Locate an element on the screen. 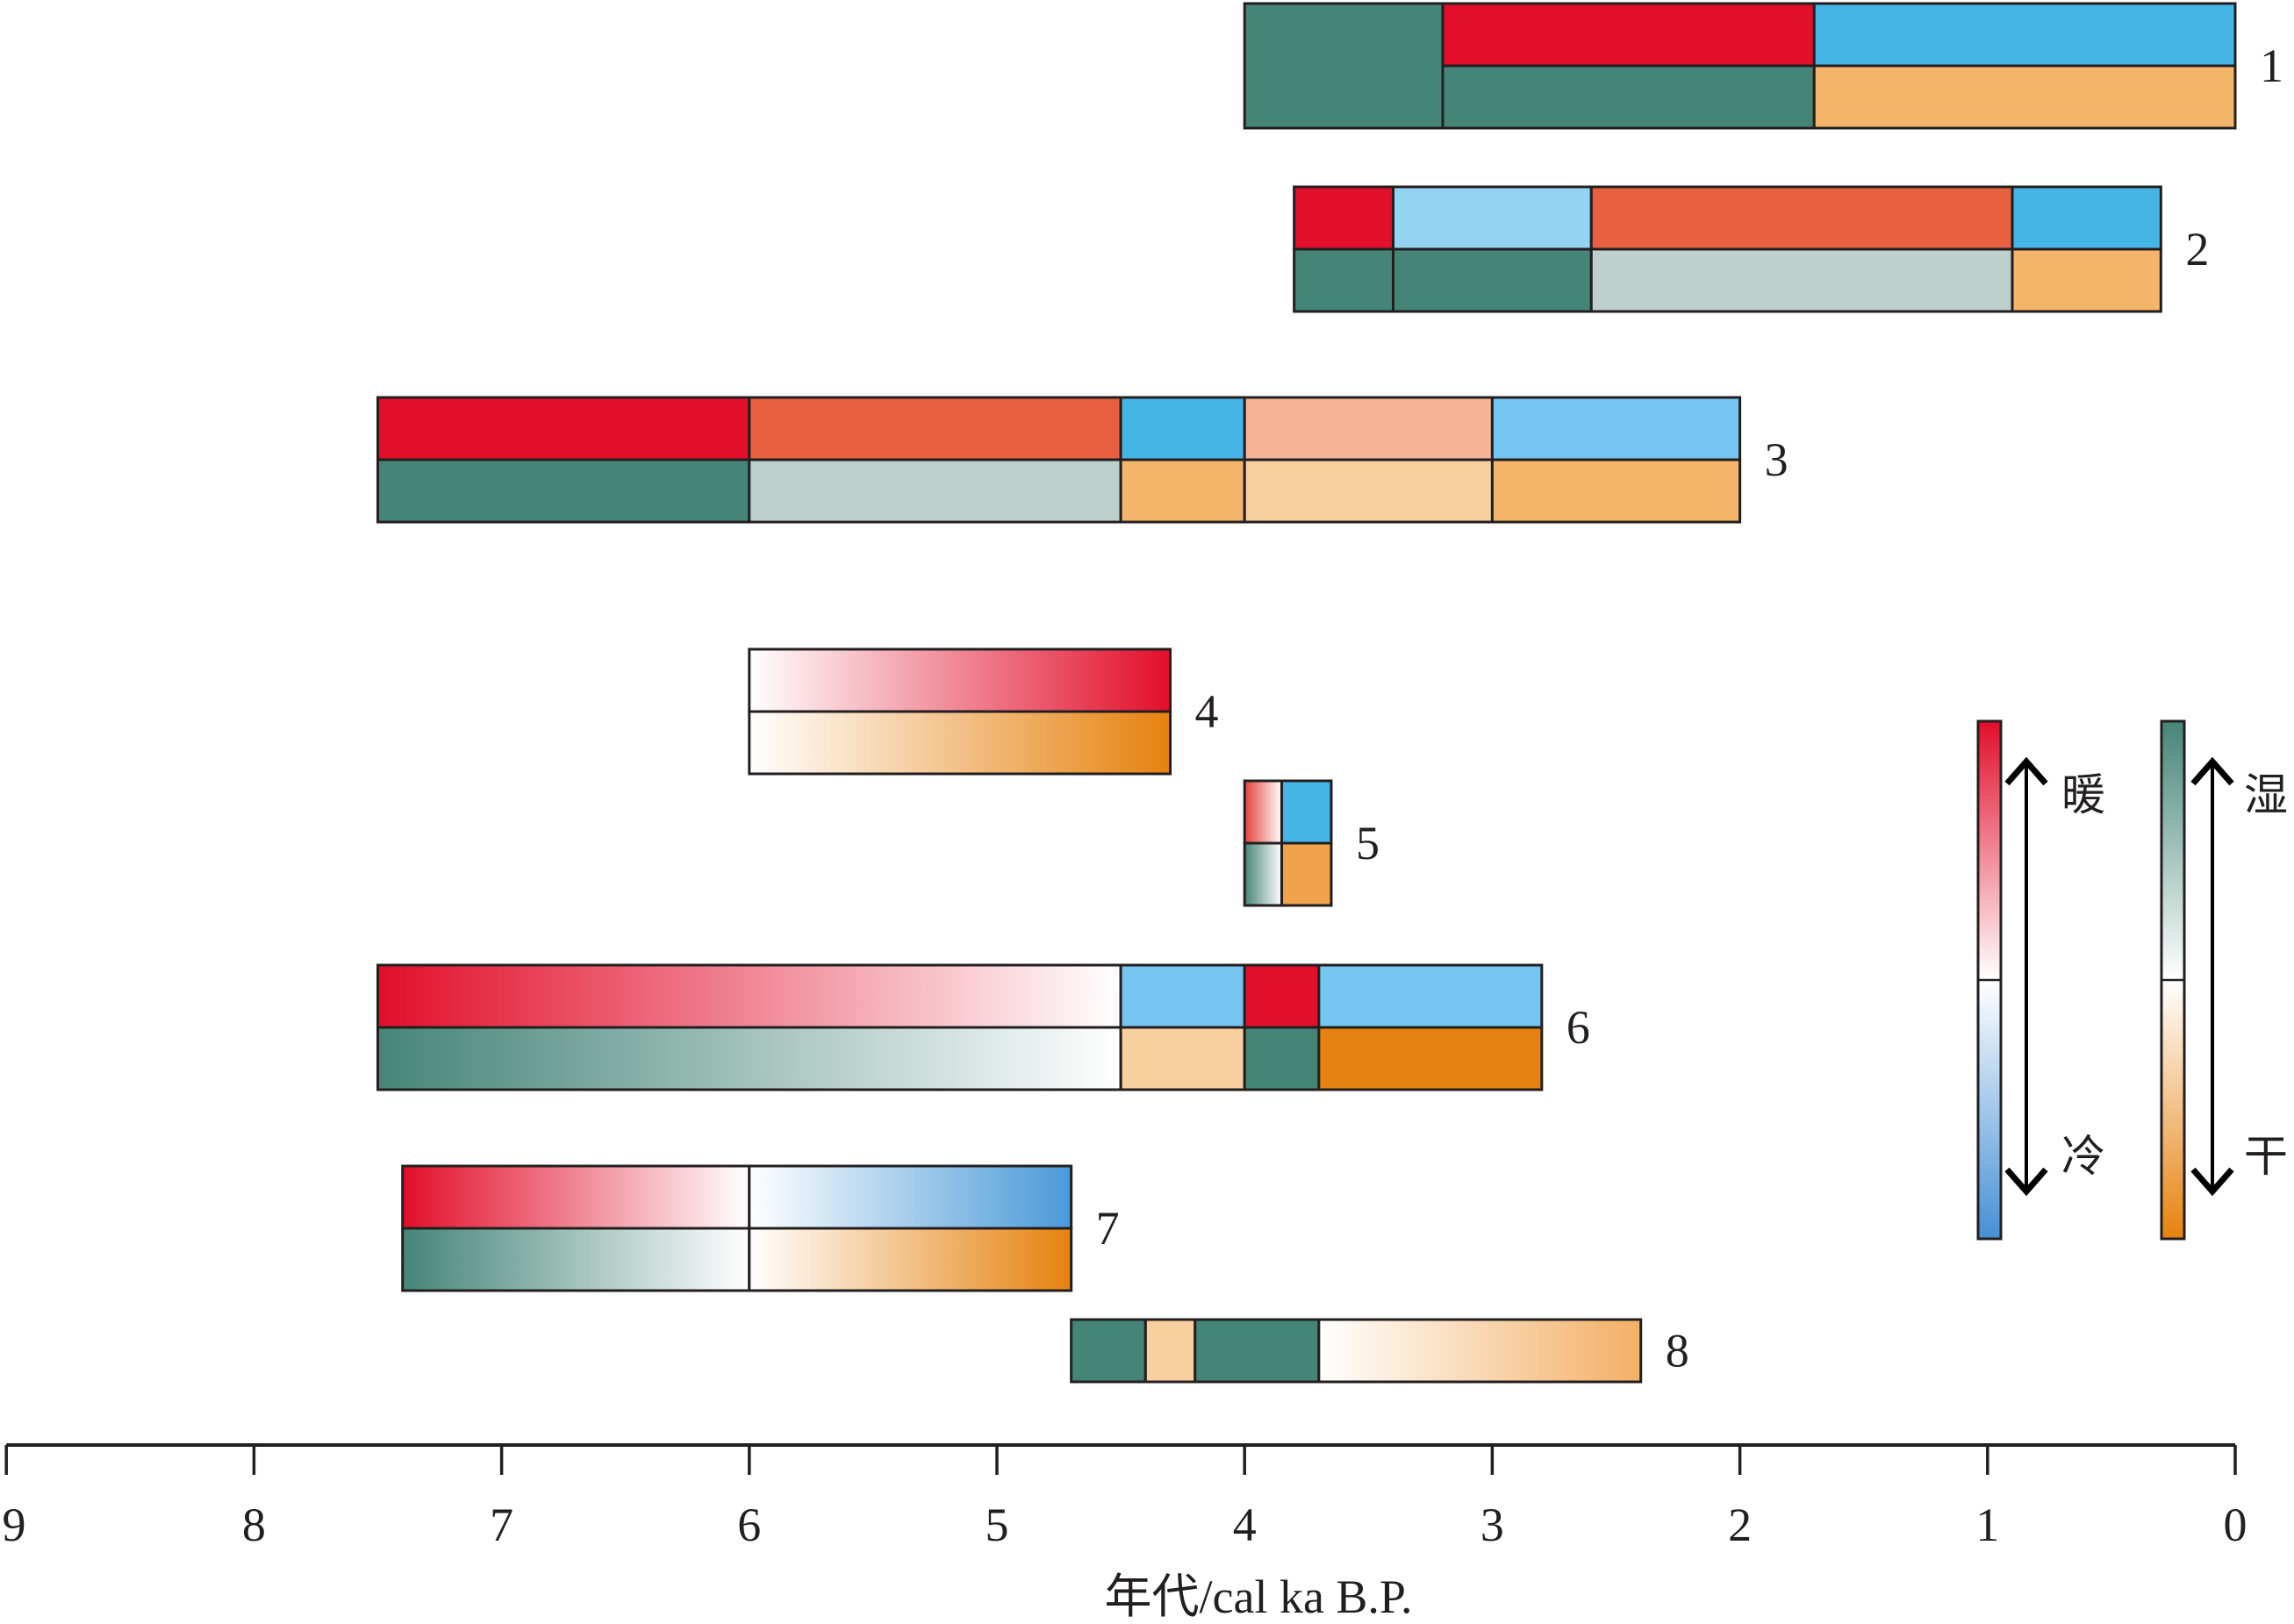 The image size is (2294, 1624). x-tick-label: 9 is located at coordinates (14, 1525).